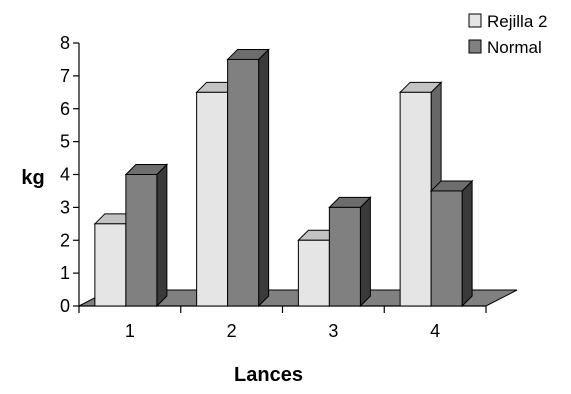 The image size is (571, 394). I want to click on legend-label: Normal, so click(514, 47).